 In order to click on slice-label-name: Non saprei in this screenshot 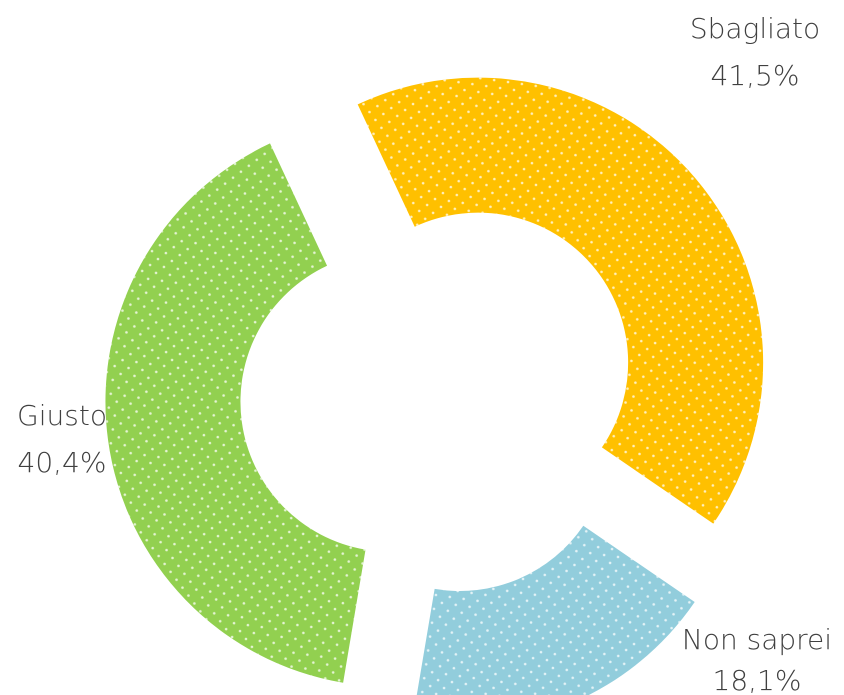, I will do `click(757, 639)`.